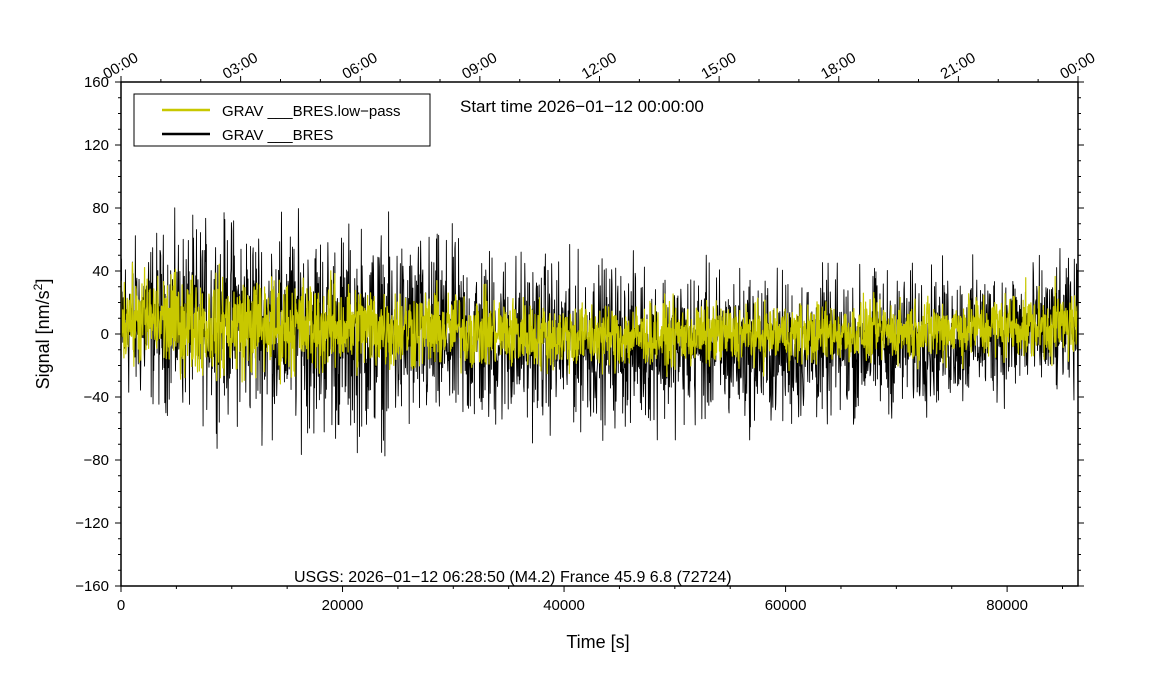 This screenshot has width=1151, height=700. Describe the element at coordinates (599, 323) in the screenshot. I see `series-low-pass-line` at that location.